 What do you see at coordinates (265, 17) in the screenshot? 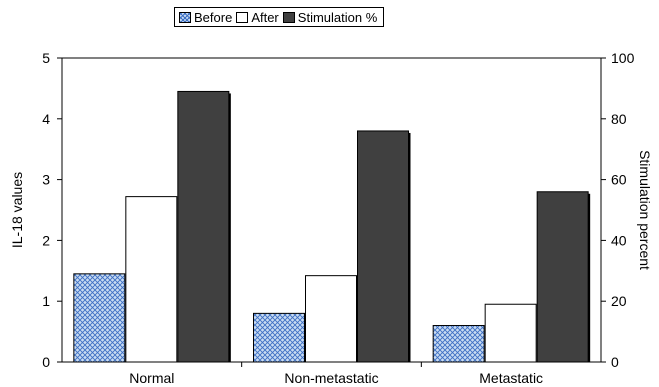
I see `legend-label-after: After` at bounding box center [265, 17].